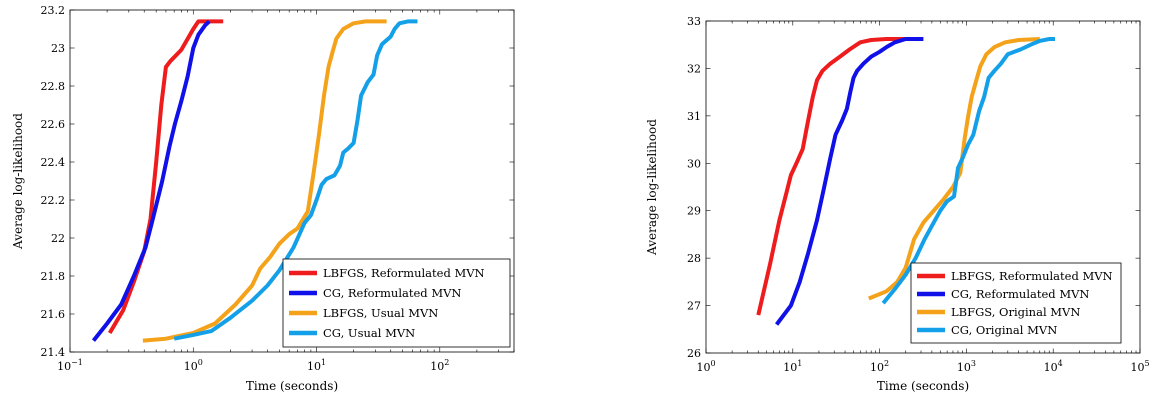 Image resolution: width=1158 pixels, height=398 pixels. Describe the element at coordinates (694, 353) in the screenshot. I see `y-tick-label: 26` at that location.